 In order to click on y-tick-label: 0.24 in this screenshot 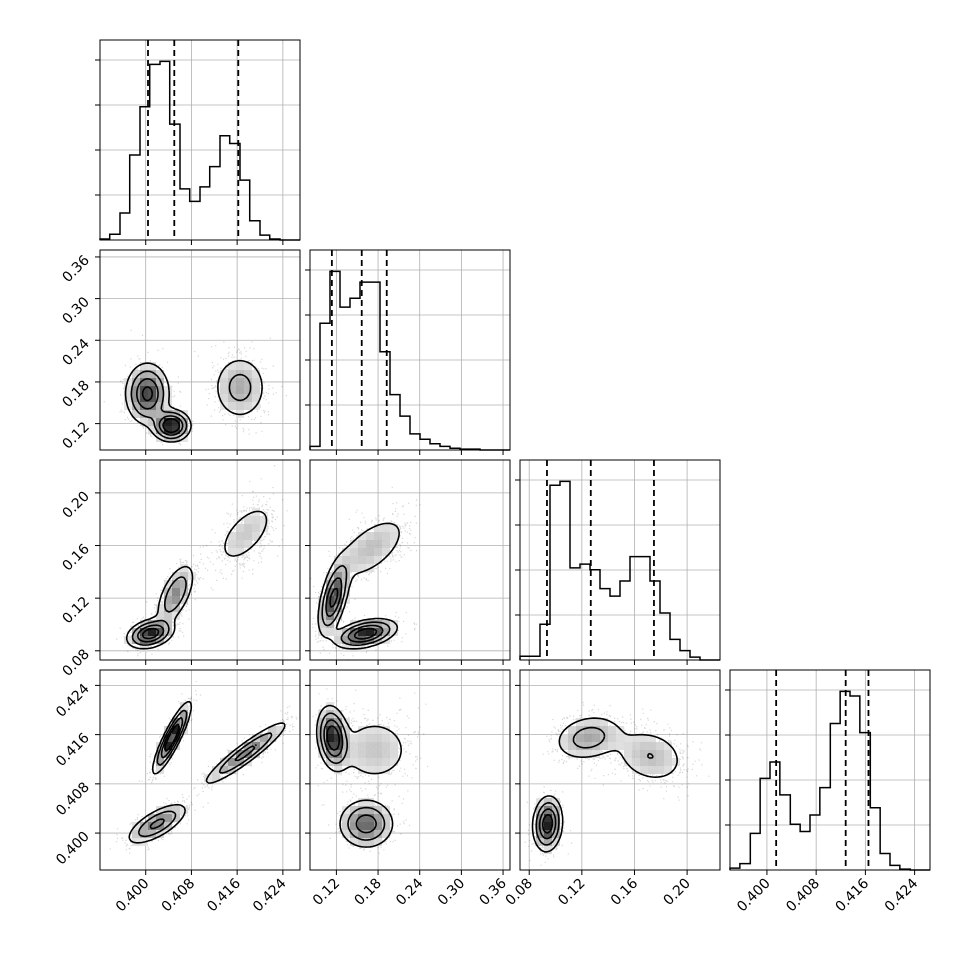, I will do `click(75, 352)`.